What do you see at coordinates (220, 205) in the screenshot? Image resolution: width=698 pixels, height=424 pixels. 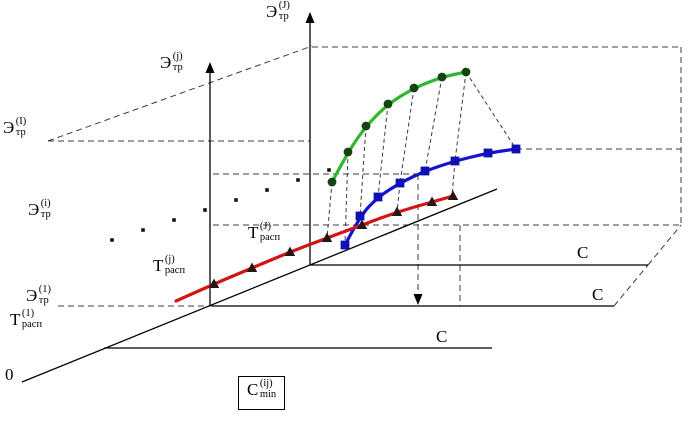 I see `layer-dots` at bounding box center [220, 205].